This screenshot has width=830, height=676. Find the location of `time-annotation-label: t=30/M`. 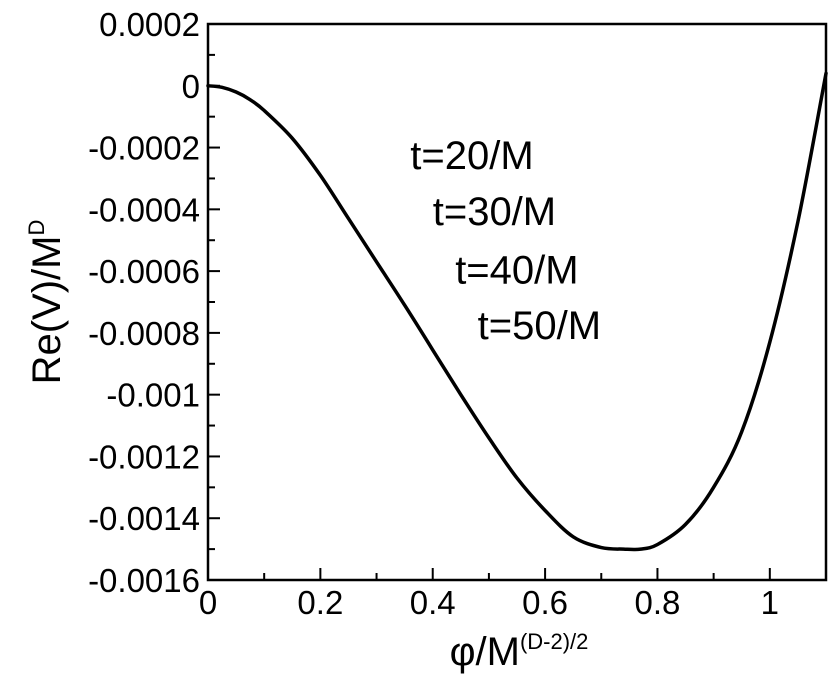

time-annotation-label: t=30/M is located at coordinates (494, 212).